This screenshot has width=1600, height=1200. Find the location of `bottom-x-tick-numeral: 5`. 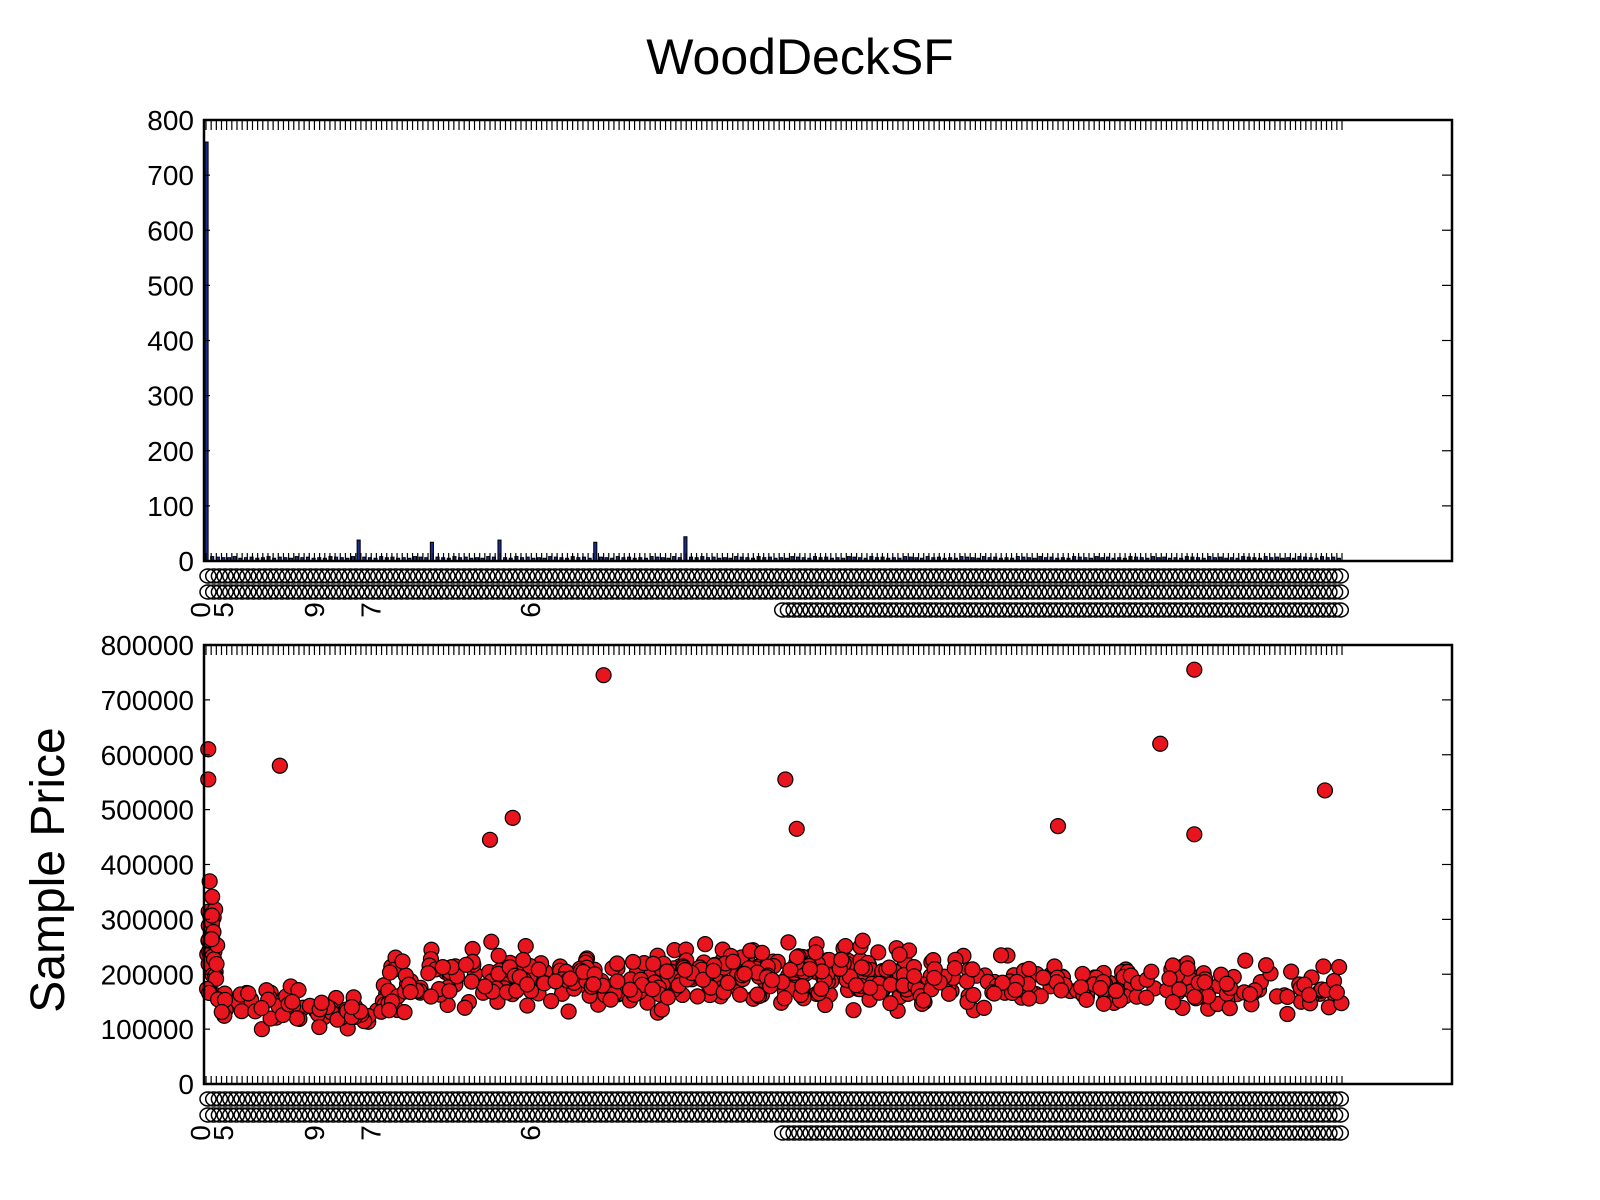

bottom-x-tick-numeral: 5 is located at coordinates (223, 1133).